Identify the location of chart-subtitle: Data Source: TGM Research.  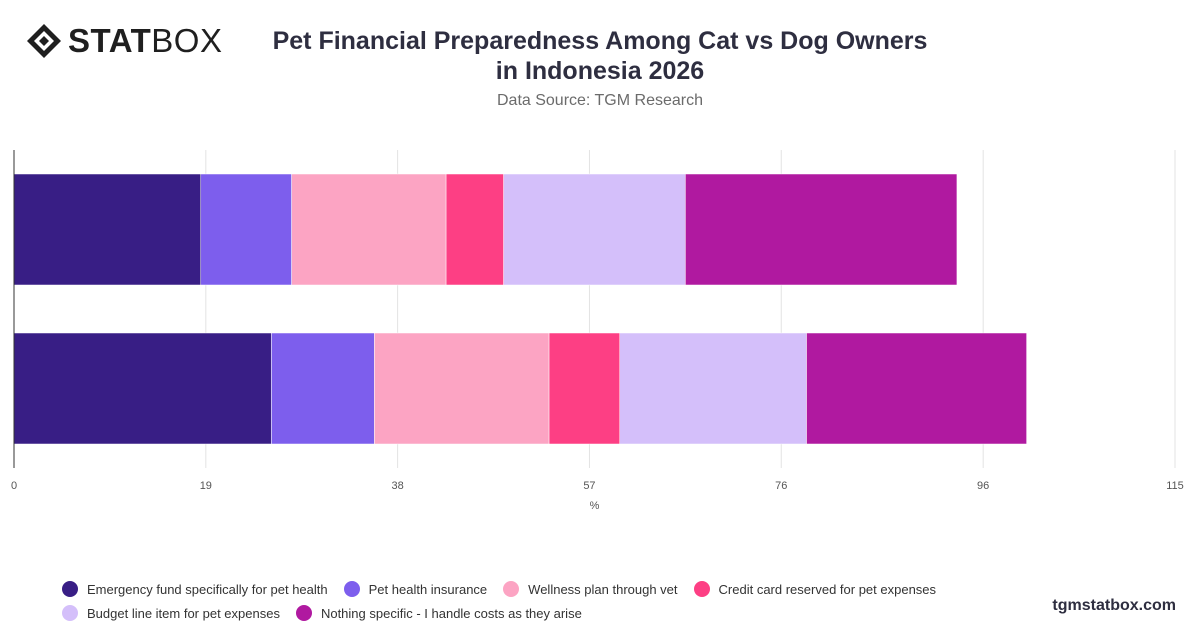
(599, 100).